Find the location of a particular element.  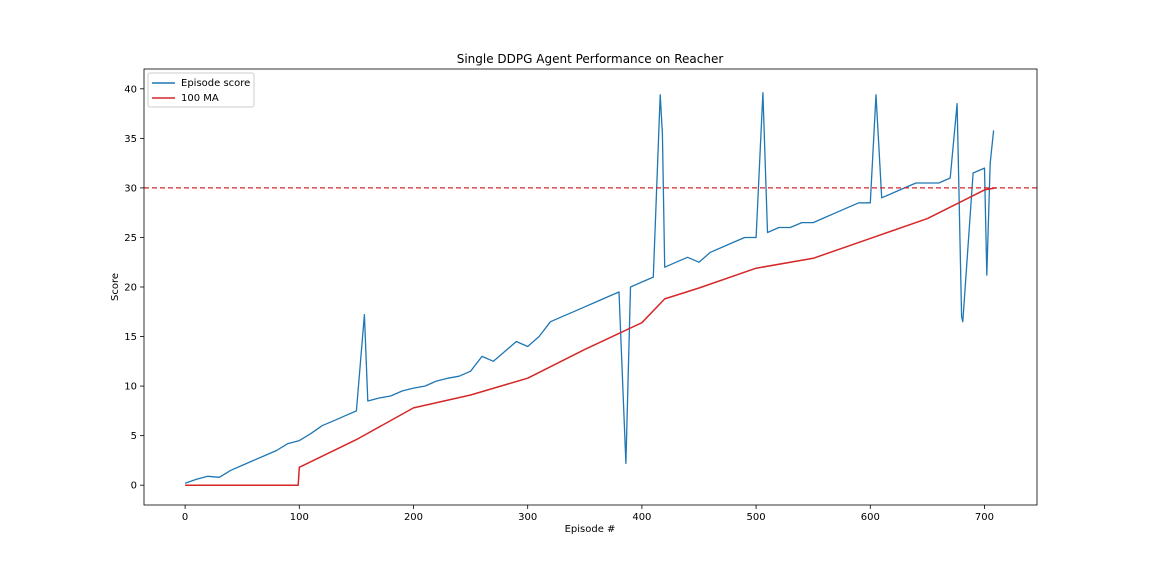

x-tick-label: 100 is located at coordinates (299, 517).